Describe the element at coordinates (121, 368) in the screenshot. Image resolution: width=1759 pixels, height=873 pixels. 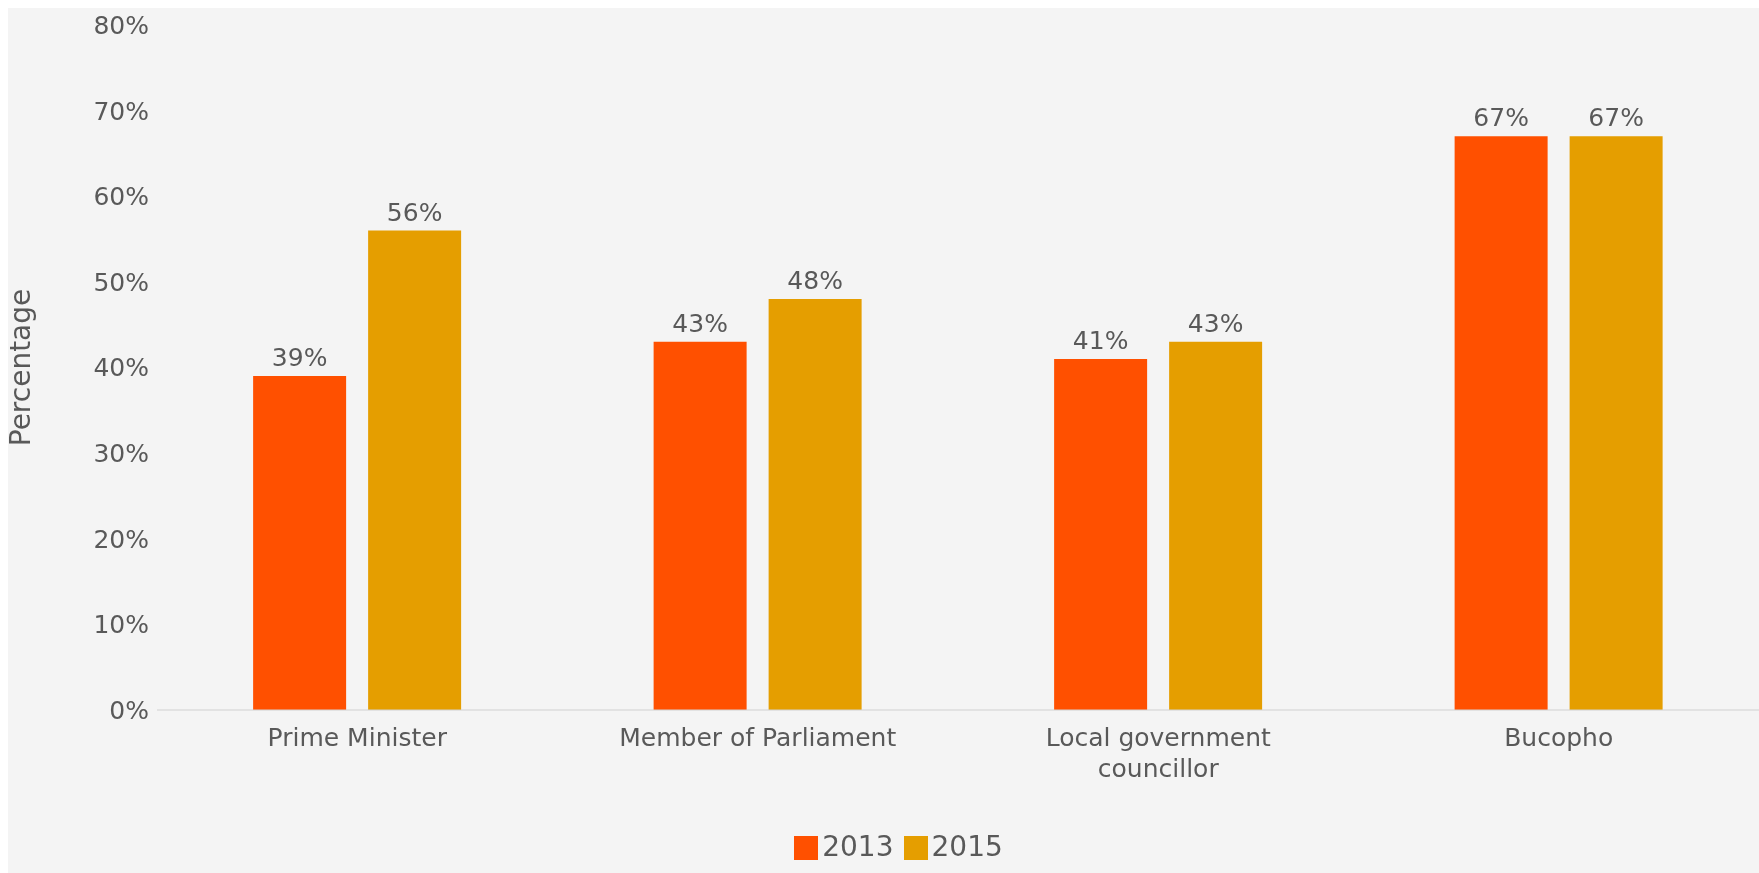
I see `y-tick-label: 40%` at that location.